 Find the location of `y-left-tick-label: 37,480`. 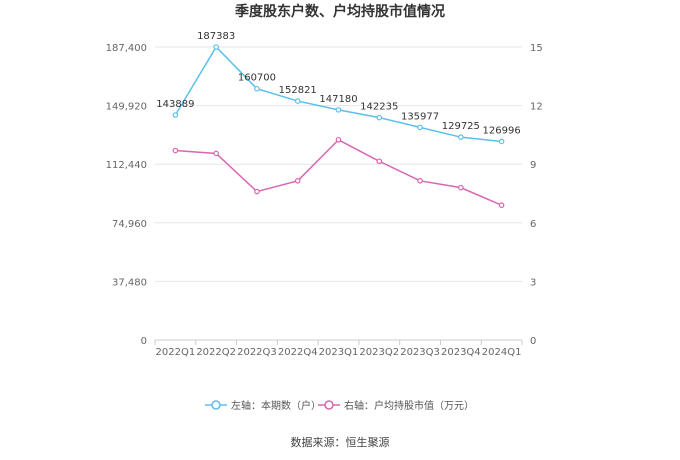

y-left-tick-label: 37,480 is located at coordinates (129, 282).